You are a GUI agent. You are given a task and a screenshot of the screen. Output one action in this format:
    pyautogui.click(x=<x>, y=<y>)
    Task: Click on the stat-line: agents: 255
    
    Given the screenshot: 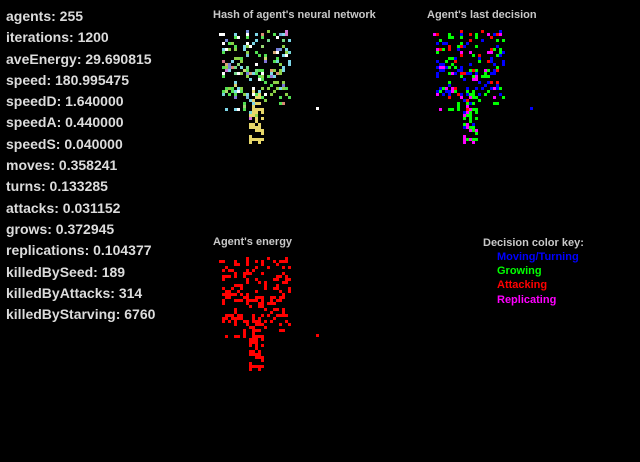 What is the action you would take?
    pyautogui.click(x=45, y=16)
    